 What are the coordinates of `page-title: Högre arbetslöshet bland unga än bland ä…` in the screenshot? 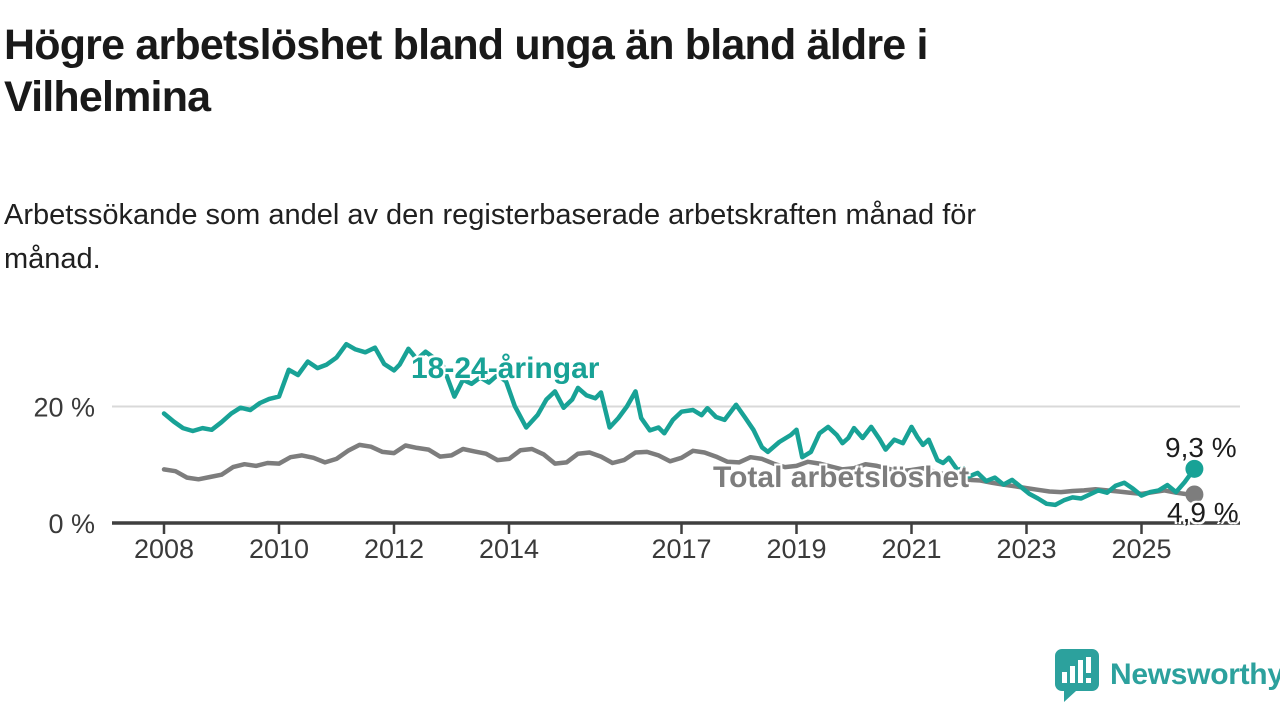 It's located at (614, 71).